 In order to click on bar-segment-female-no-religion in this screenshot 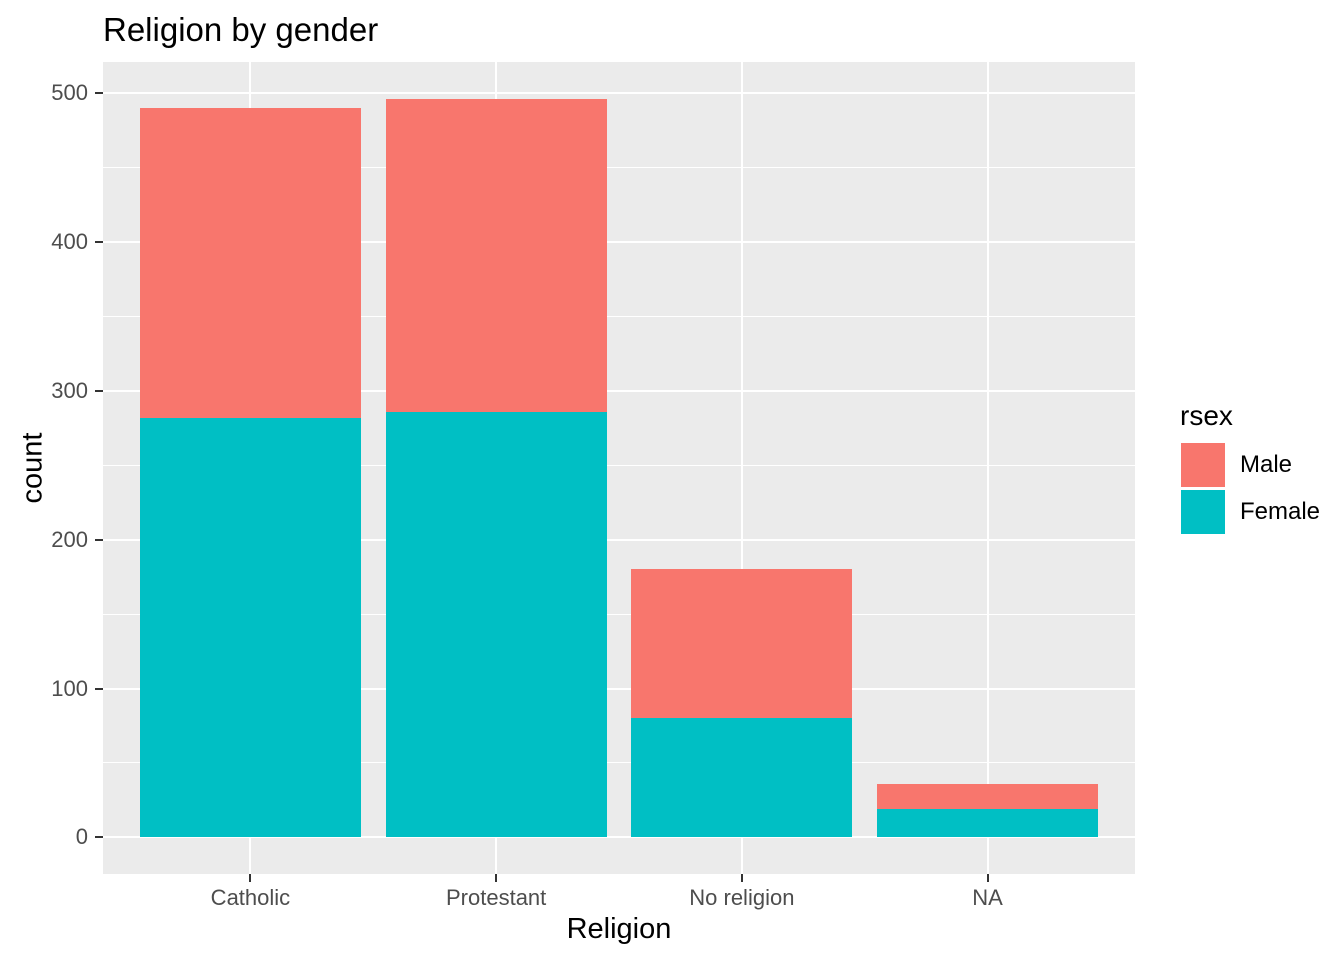, I will do `click(742, 778)`.